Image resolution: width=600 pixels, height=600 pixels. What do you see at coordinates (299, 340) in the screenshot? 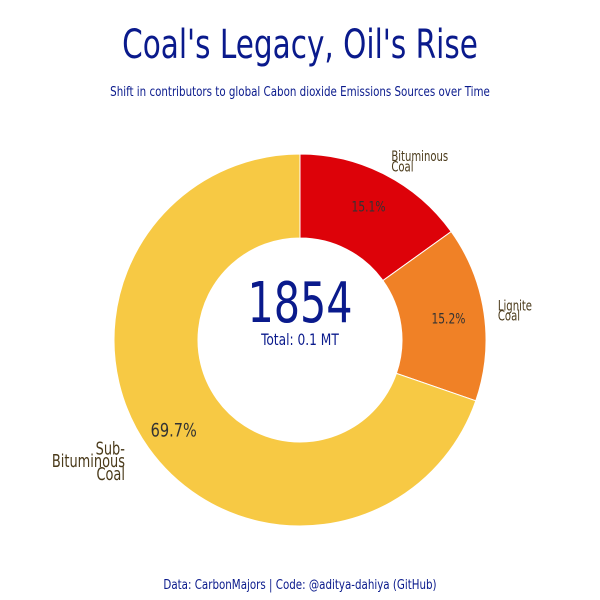
I see `center-total: Total: 0.1 MT` at bounding box center [299, 340].